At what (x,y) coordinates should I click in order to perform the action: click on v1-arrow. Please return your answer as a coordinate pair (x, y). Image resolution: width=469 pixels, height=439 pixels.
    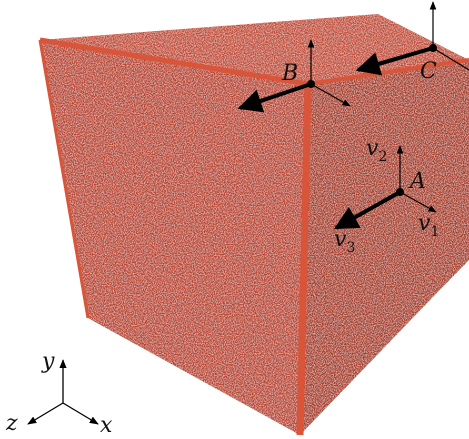
    Looking at the image, I should click on (418, 202).